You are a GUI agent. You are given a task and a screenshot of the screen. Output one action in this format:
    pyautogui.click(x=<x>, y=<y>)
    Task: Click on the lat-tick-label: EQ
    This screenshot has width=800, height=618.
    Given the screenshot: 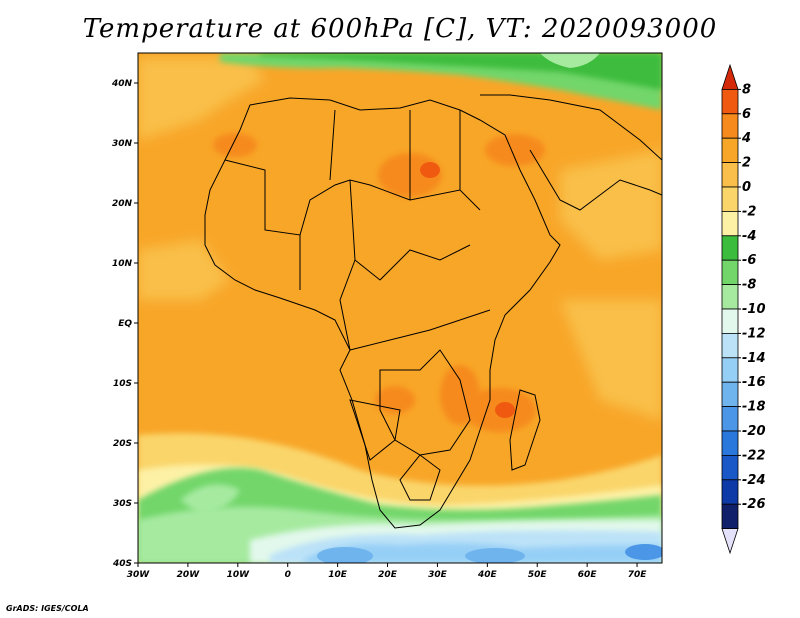 What is the action you would take?
    pyautogui.click(x=125, y=324)
    